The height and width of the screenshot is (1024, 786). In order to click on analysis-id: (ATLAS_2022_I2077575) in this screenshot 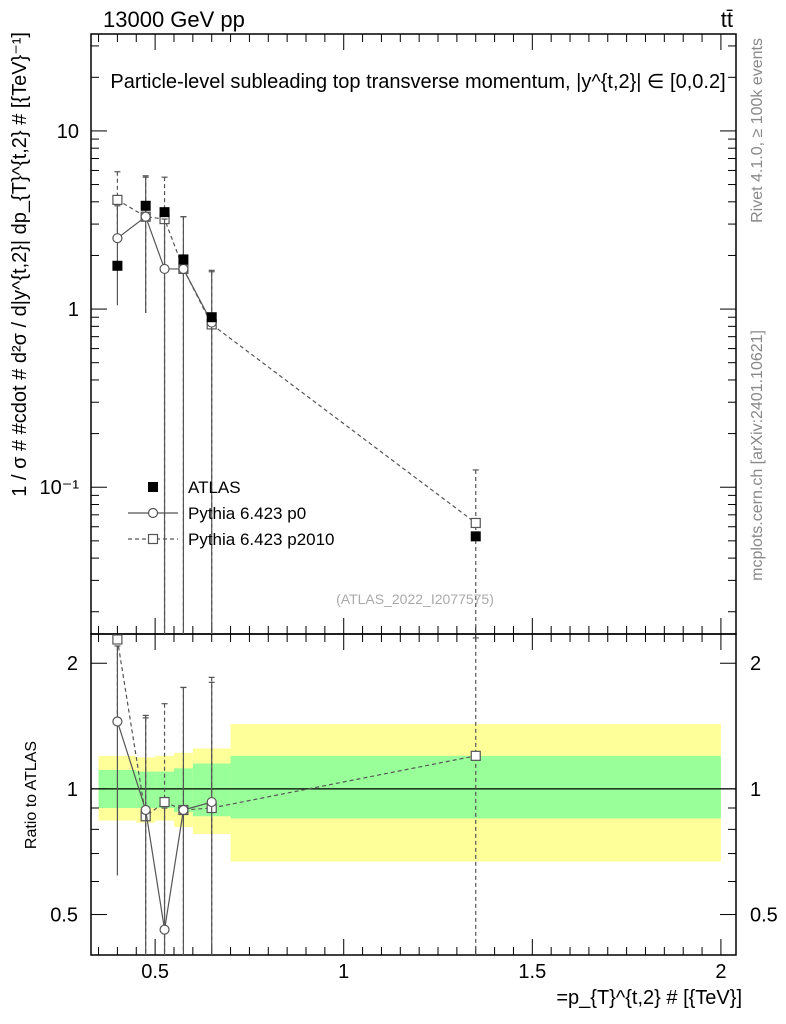, I will do `click(415, 599)`.